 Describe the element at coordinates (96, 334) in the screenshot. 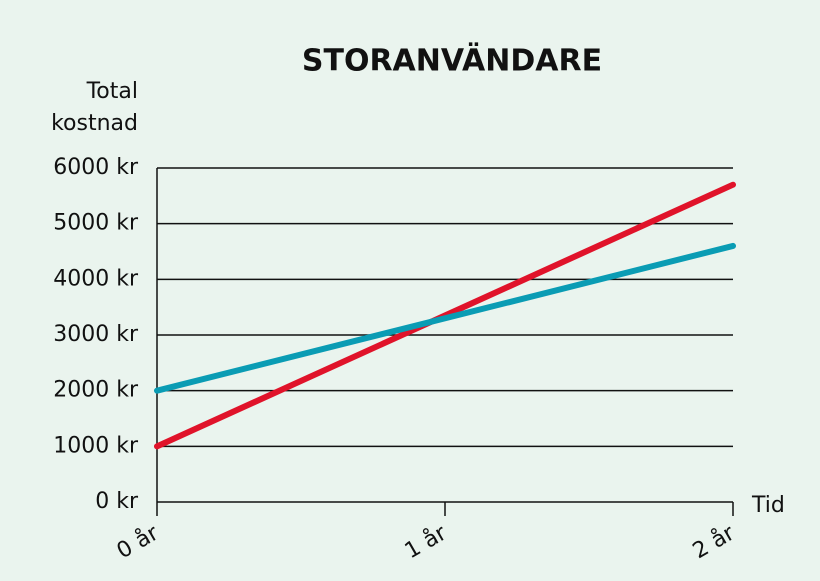

I see `y-tick-label: 3000 kr` at that location.